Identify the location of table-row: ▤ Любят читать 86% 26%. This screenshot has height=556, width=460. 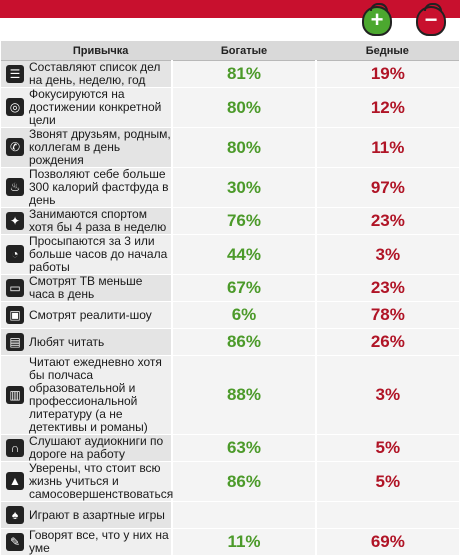
(230, 342).